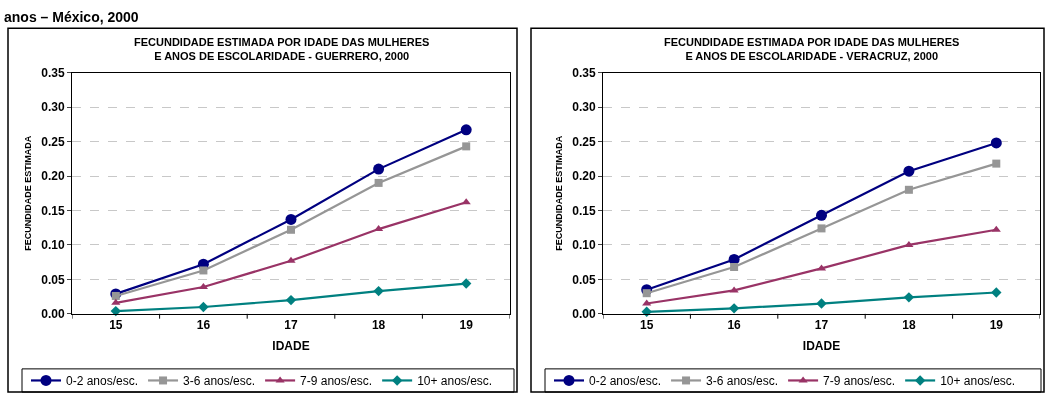  Describe the element at coordinates (812, 49) in the screenshot. I see `chart-title: FECUNDIDADE ESTIMADA POR IDADE DAS MULHERES E ANOS DE ESCOLARIDADE - VERACRUZ, 2000` at that location.